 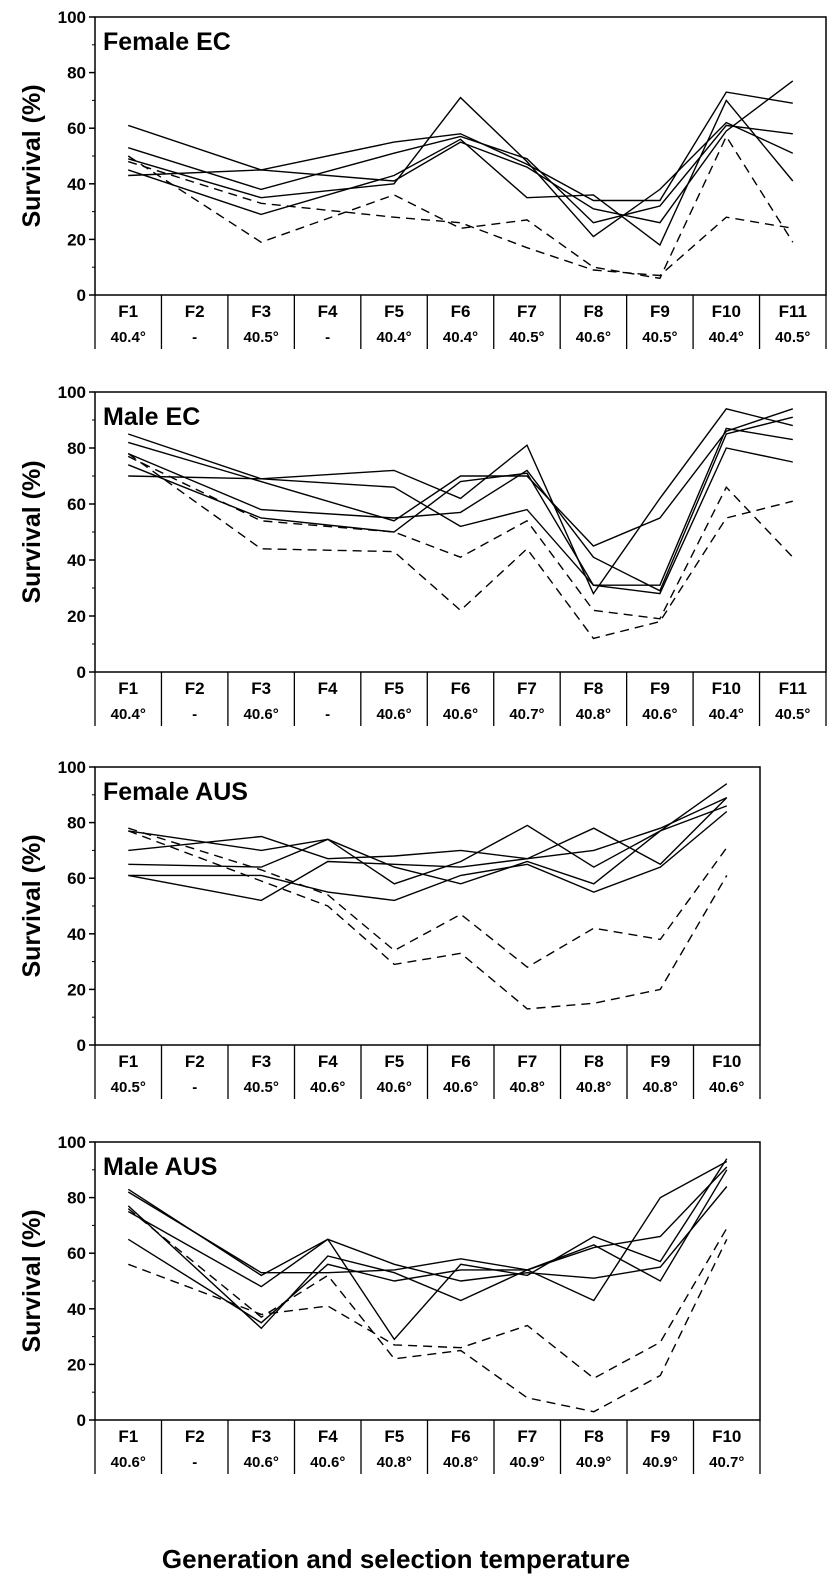 What do you see at coordinates (726, 1462) in the screenshot?
I see `temperature-label: 40.7°` at bounding box center [726, 1462].